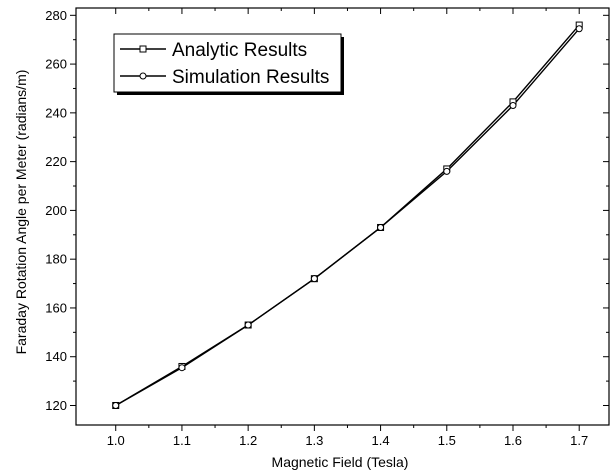  Describe the element at coordinates (248, 440) in the screenshot. I see `x-tick-label: 1.2` at that location.